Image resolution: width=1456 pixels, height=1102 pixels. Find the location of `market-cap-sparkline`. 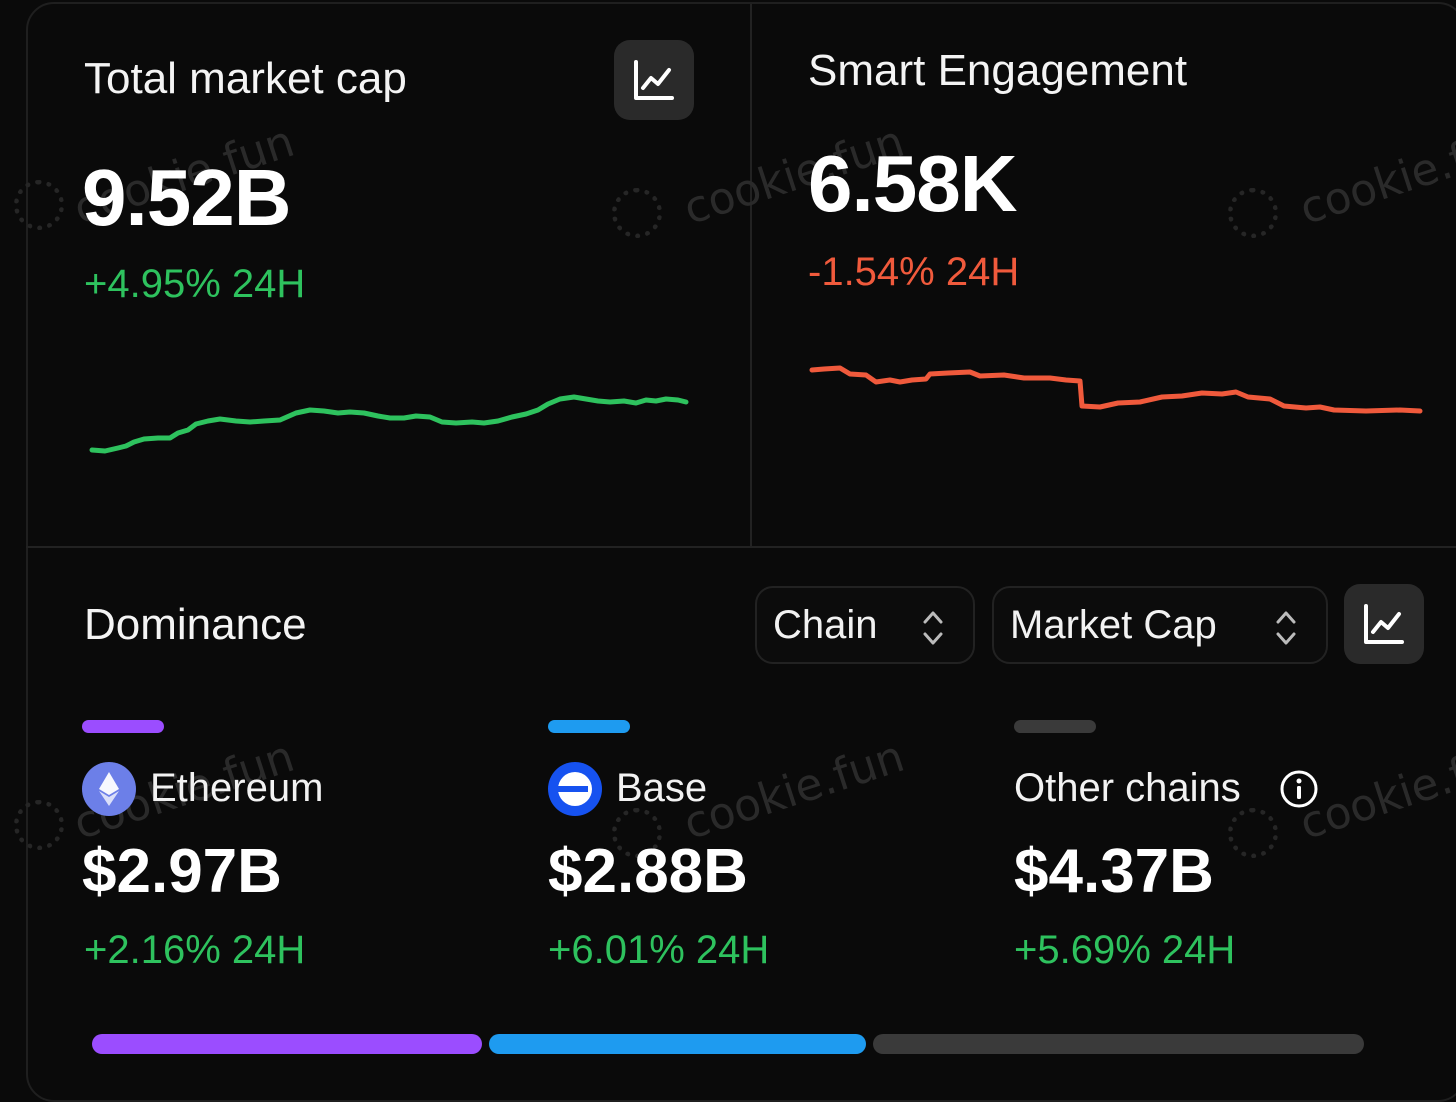

market-cap-sparkline is located at coordinates (389, 424).